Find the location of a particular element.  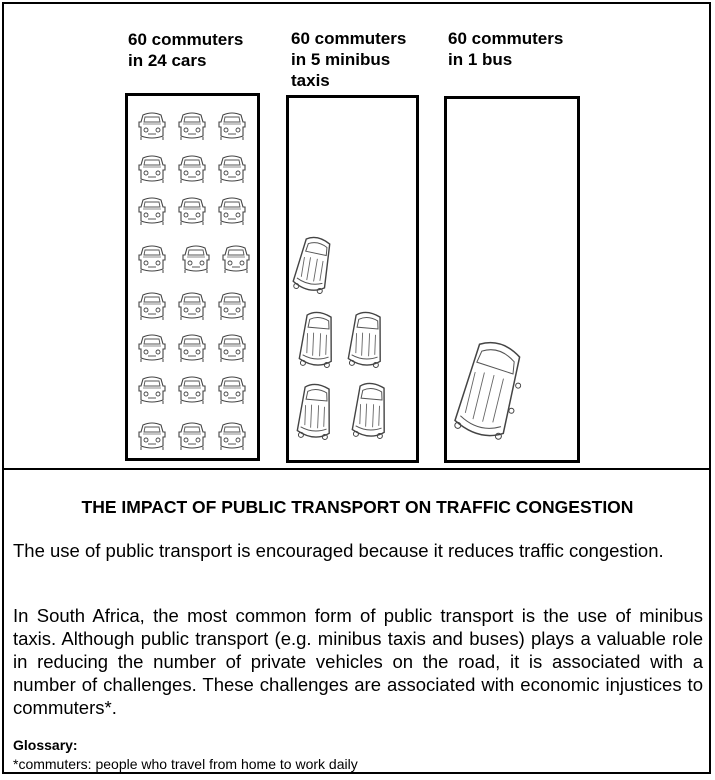

bus-panel is located at coordinates (512, 279).